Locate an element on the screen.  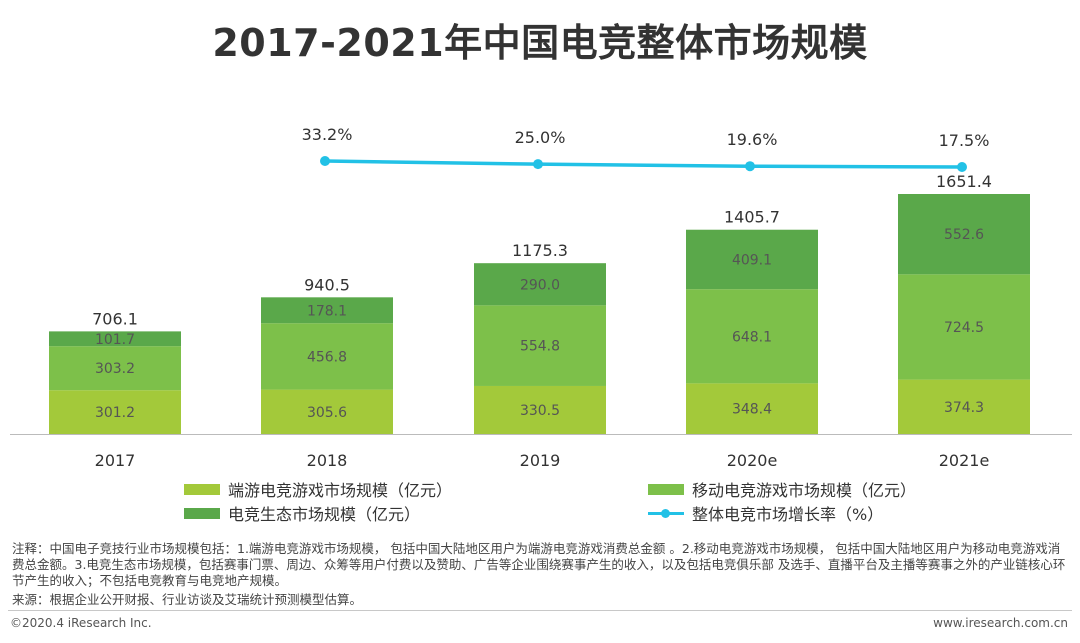
legend-pc-label: 端游电竞游戏市场规模（亿元） is located at coordinates (340, 490).